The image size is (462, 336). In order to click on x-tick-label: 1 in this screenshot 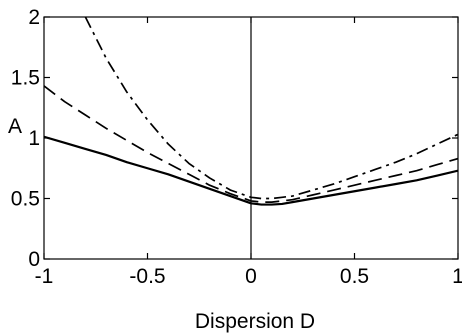, I will do `click(457, 276)`.